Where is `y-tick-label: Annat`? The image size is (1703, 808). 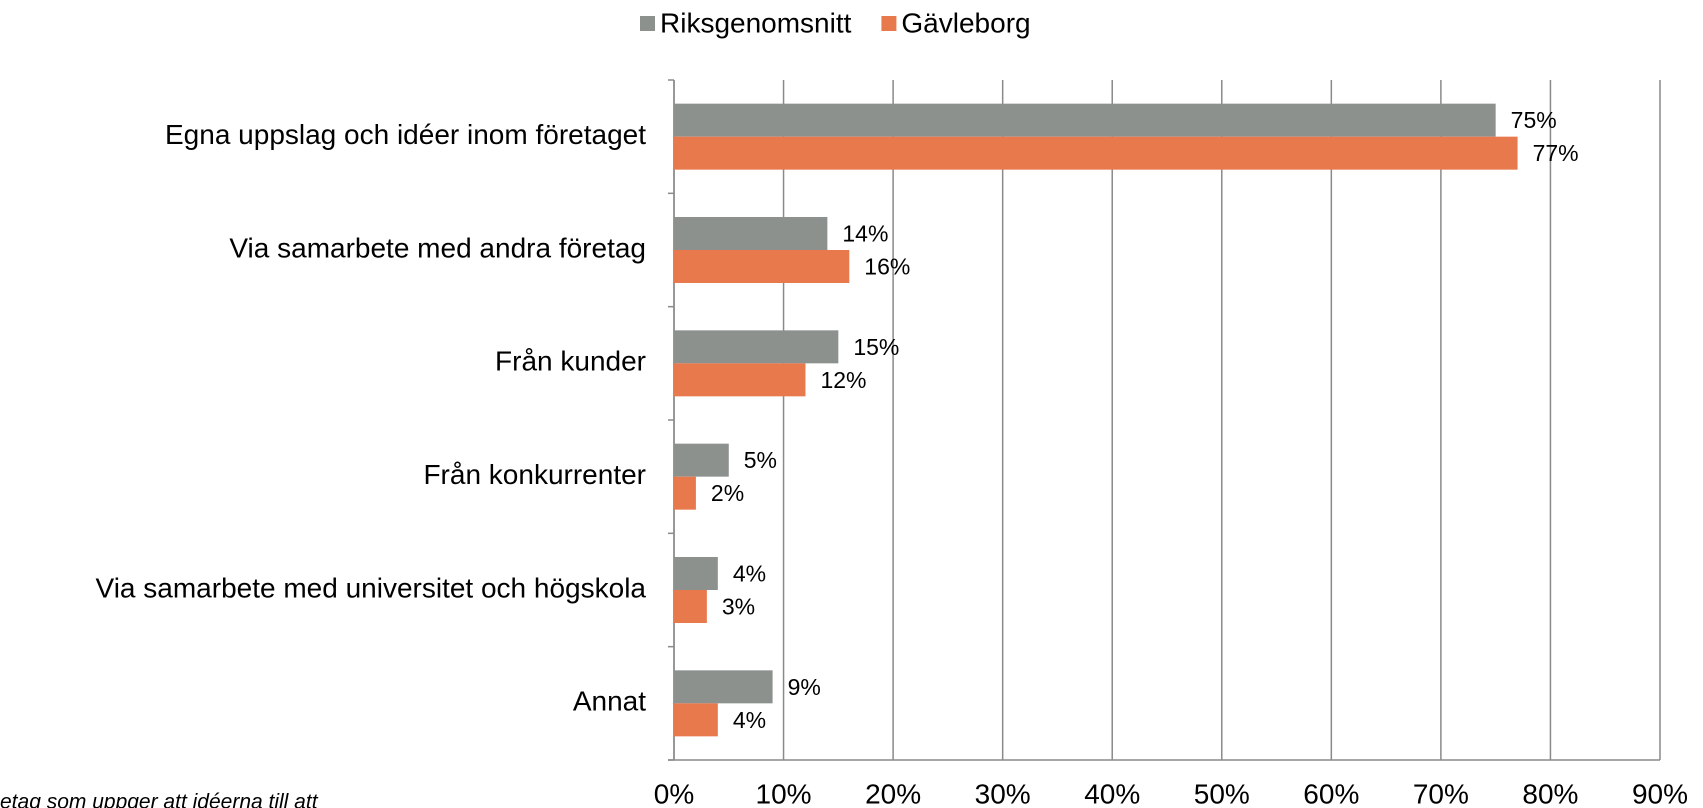
y-tick-label: Annat is located at coordinates (609, 701).